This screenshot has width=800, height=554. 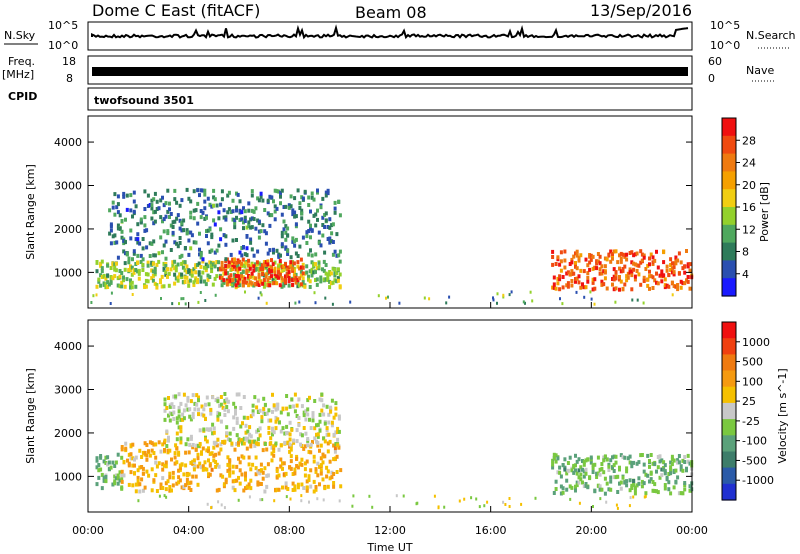 What do you see at coordinates (30, 416) in the screenshot?
I see `velocity-ylabel: Slant Range [km]` at bounding box center [30, 416].